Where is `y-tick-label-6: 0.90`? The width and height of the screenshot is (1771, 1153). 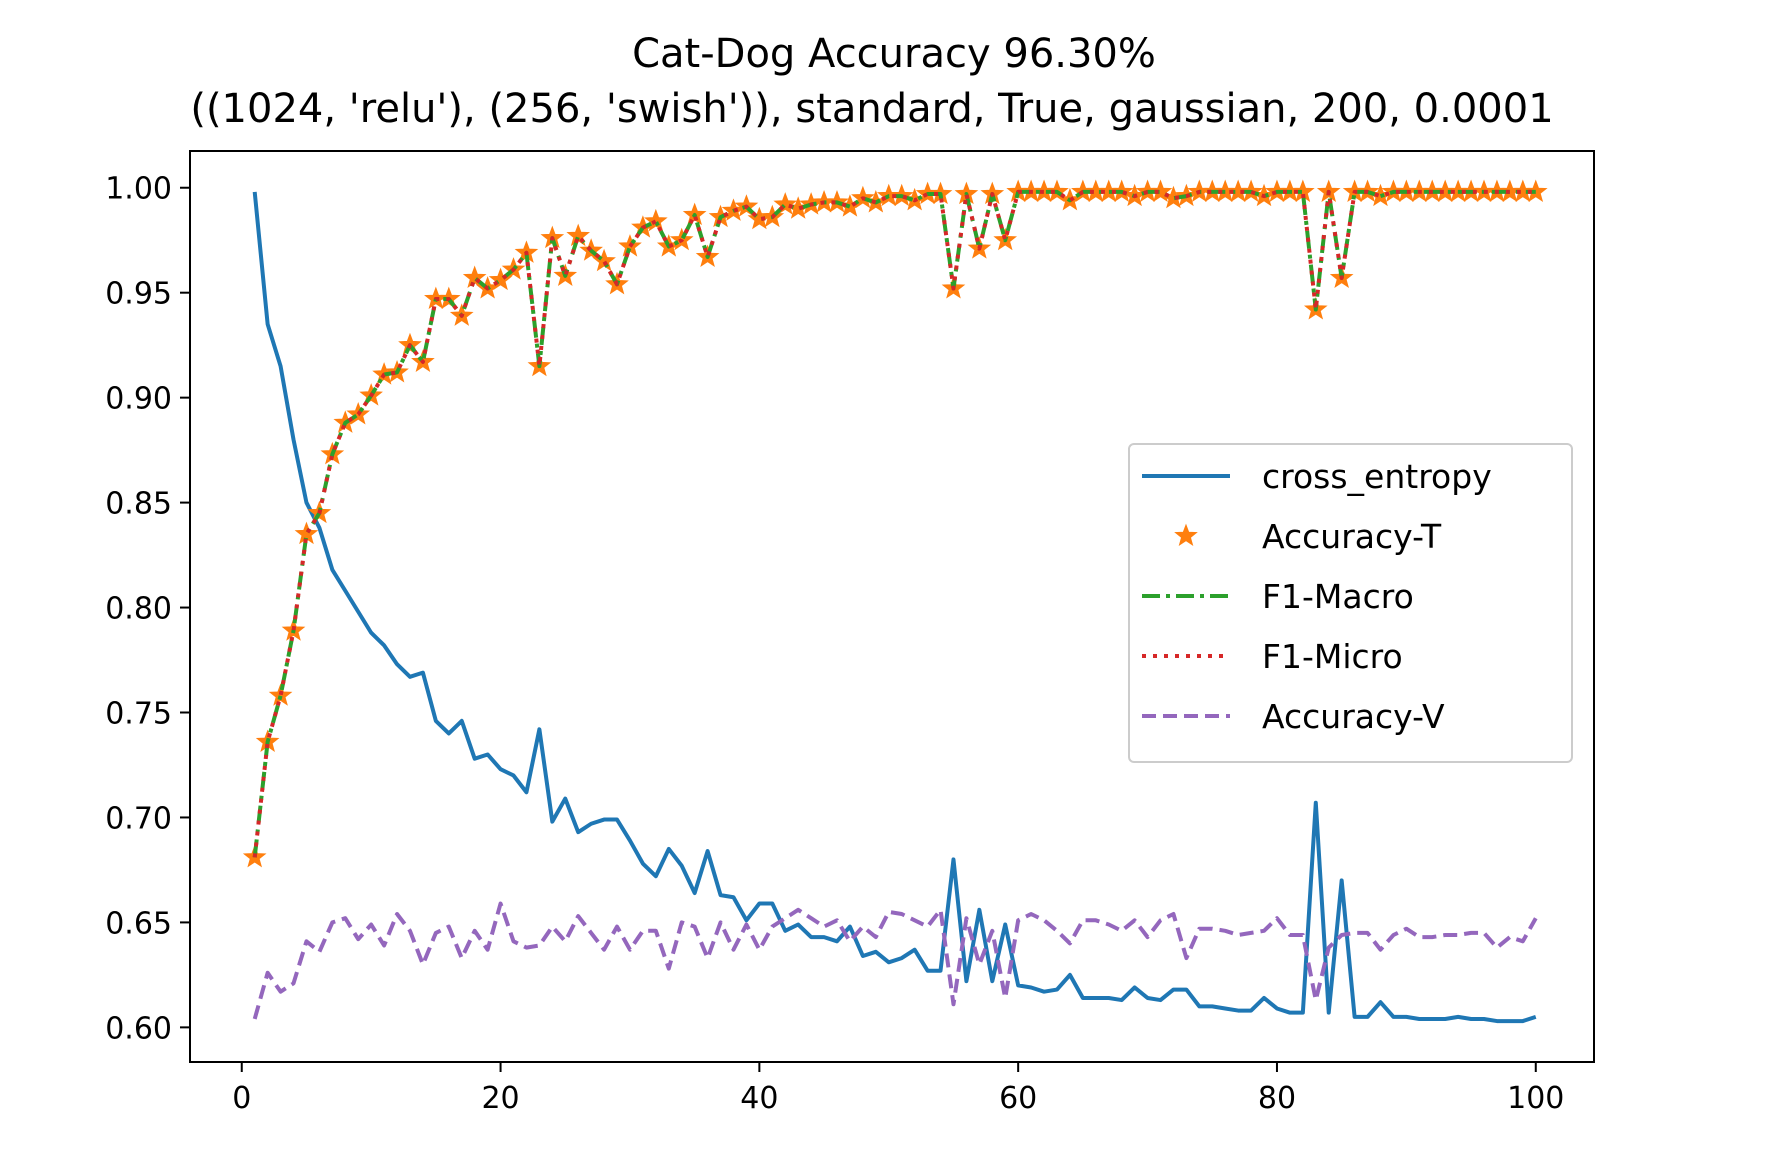 y-tick-label-6: 0.90 is located at coordinates (138, 399).